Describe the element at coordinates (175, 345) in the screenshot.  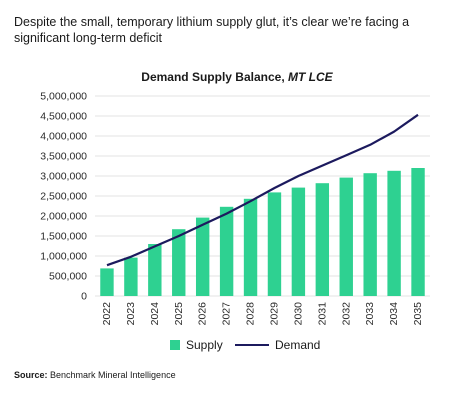
I see `legend-swatch-supply` at that location.